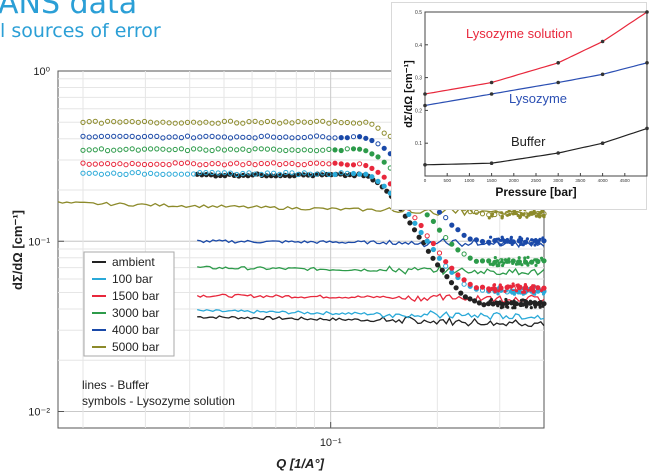 This screenshot has width=649, height=473. I want to click on buffer-line, so click(371, 243).